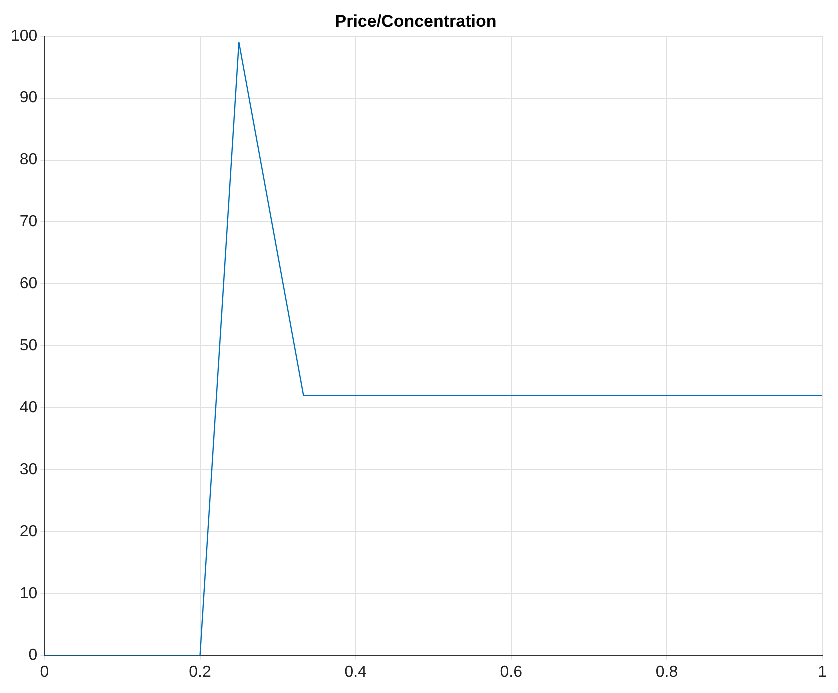  What do you see at coordinates (29, 531) in the screenshot?
I see `y-tick-label: 20` at bounding box center [29, 531].